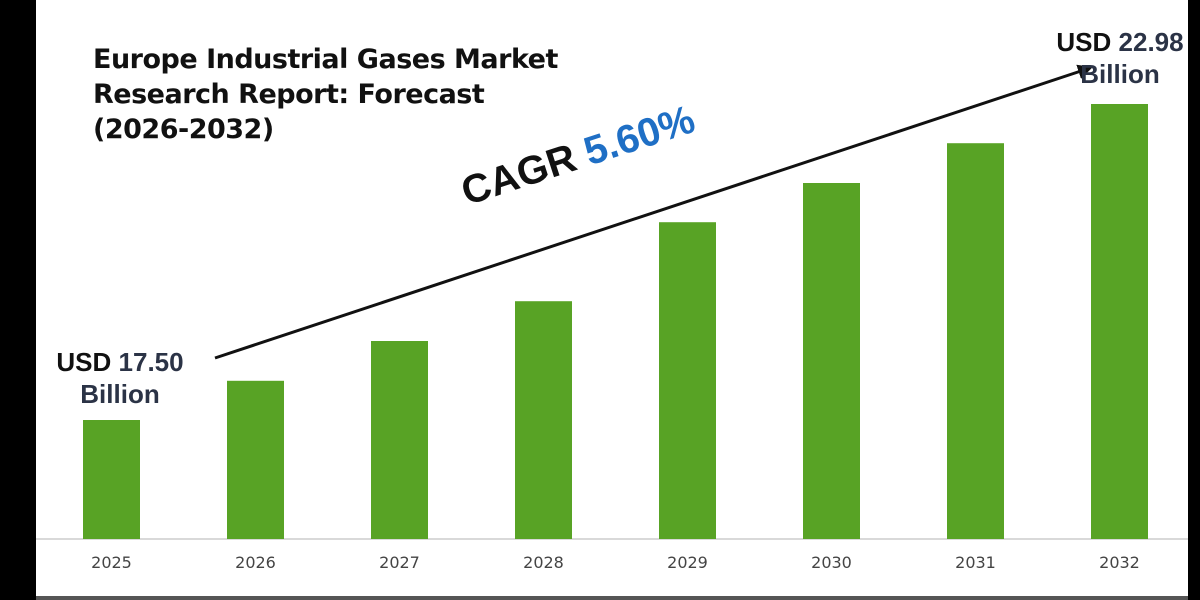 Image resolution: width=1200 pixels, height=600 pixels. Describe the element at coordinates (612, 598) in the screenshot. I see `bottom-border` at that location.